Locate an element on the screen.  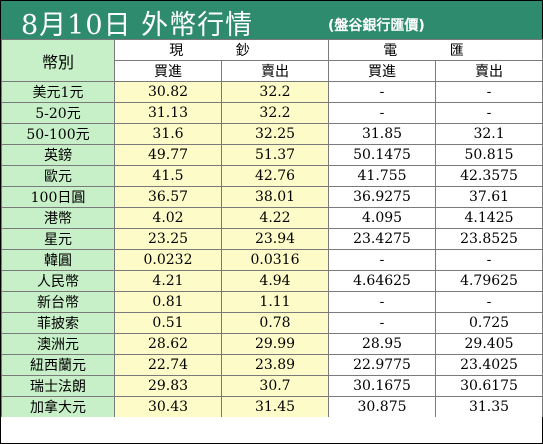
cash-buy-cell: 0.0232 is located at coordinates (168, 260).